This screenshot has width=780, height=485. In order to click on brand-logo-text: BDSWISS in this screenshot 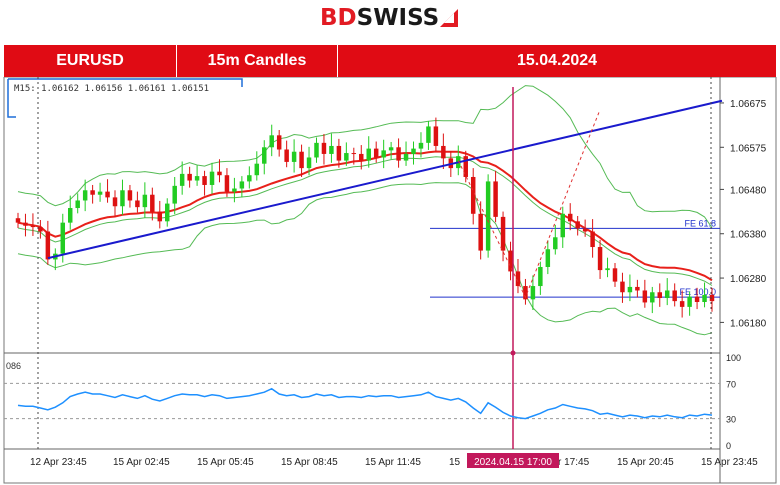, I will do `click(379, 18)`.